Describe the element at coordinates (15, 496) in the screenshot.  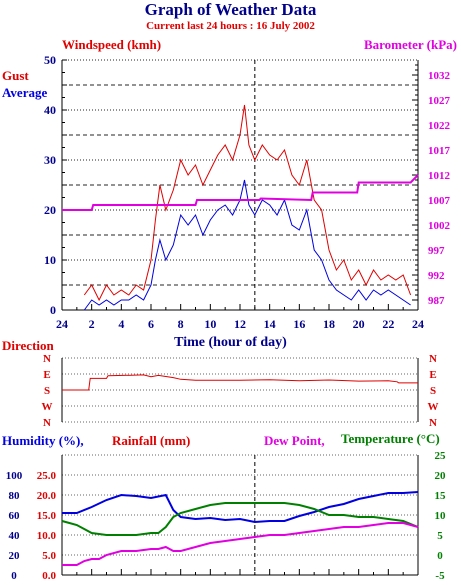
I see `humidity-y-tick-label: 80` at that location.